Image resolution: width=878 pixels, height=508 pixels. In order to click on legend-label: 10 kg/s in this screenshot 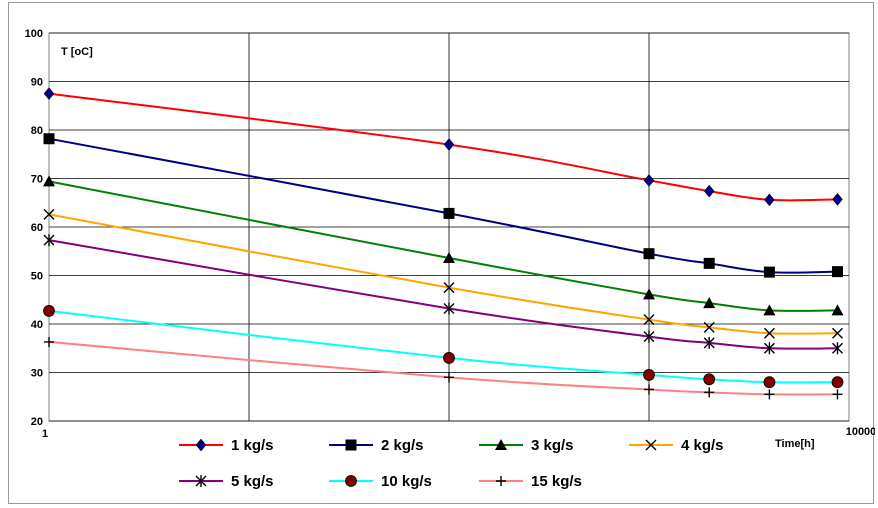, I will do `click(406, 481)`.